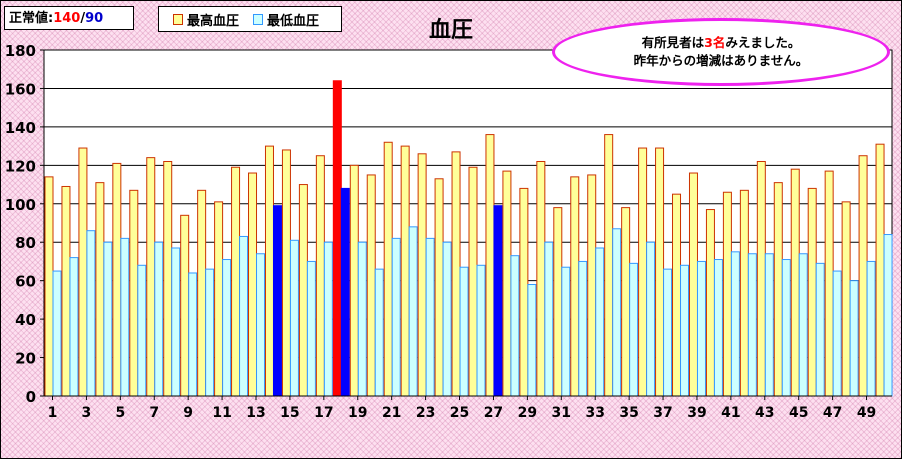 The height and width of the screenshot is (459, 902). Describe the element at coordinates (450, 30) in the screenshot. I see `chart-title: 血圧` at that location.